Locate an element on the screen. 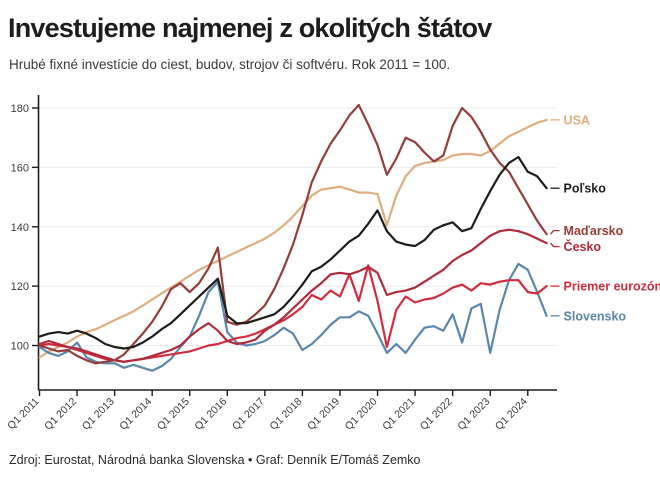  legend-label-usa: USA is located at coordinates (577, 120).